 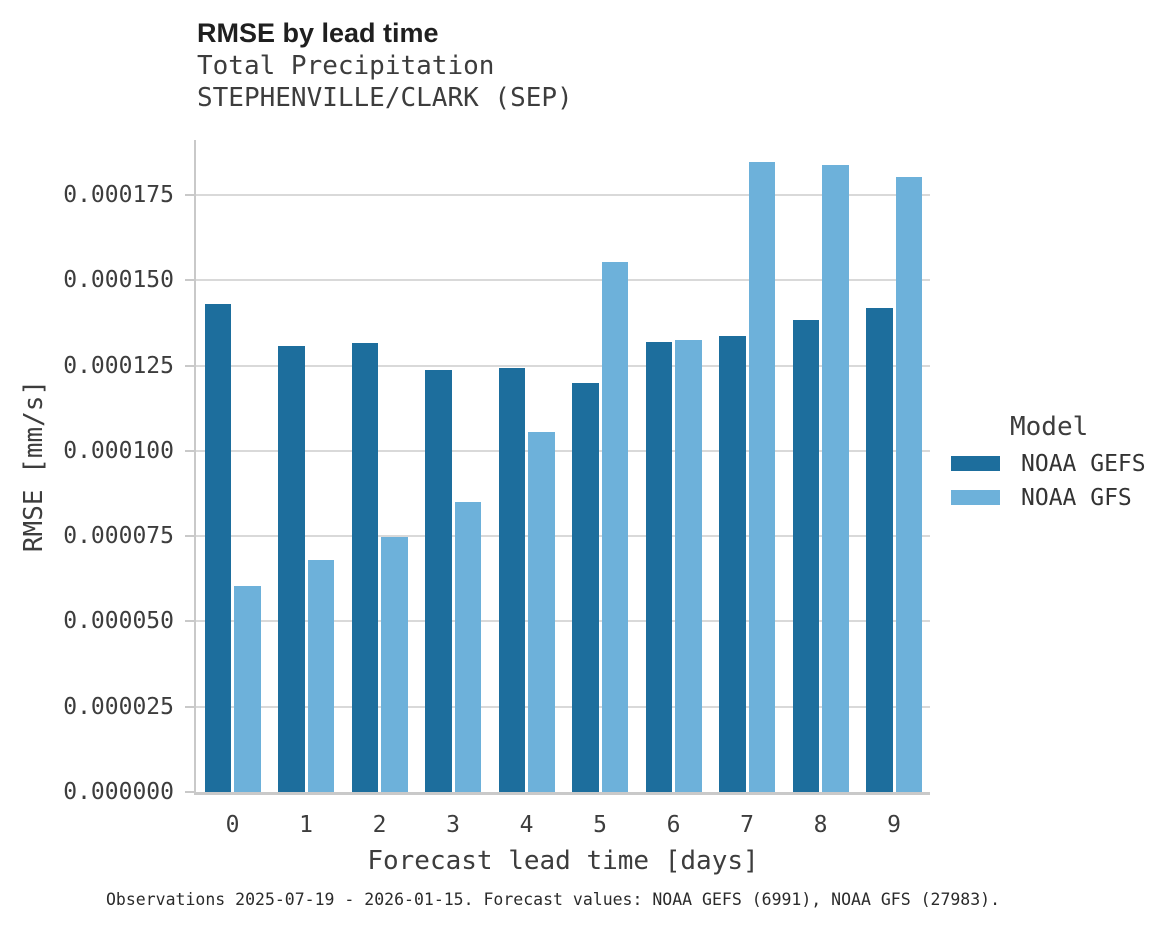 What do you see at coordinates (189, 621) in the screenshot?
I see `y-tick-mark-0.000050` at bounding box center [189, 621].